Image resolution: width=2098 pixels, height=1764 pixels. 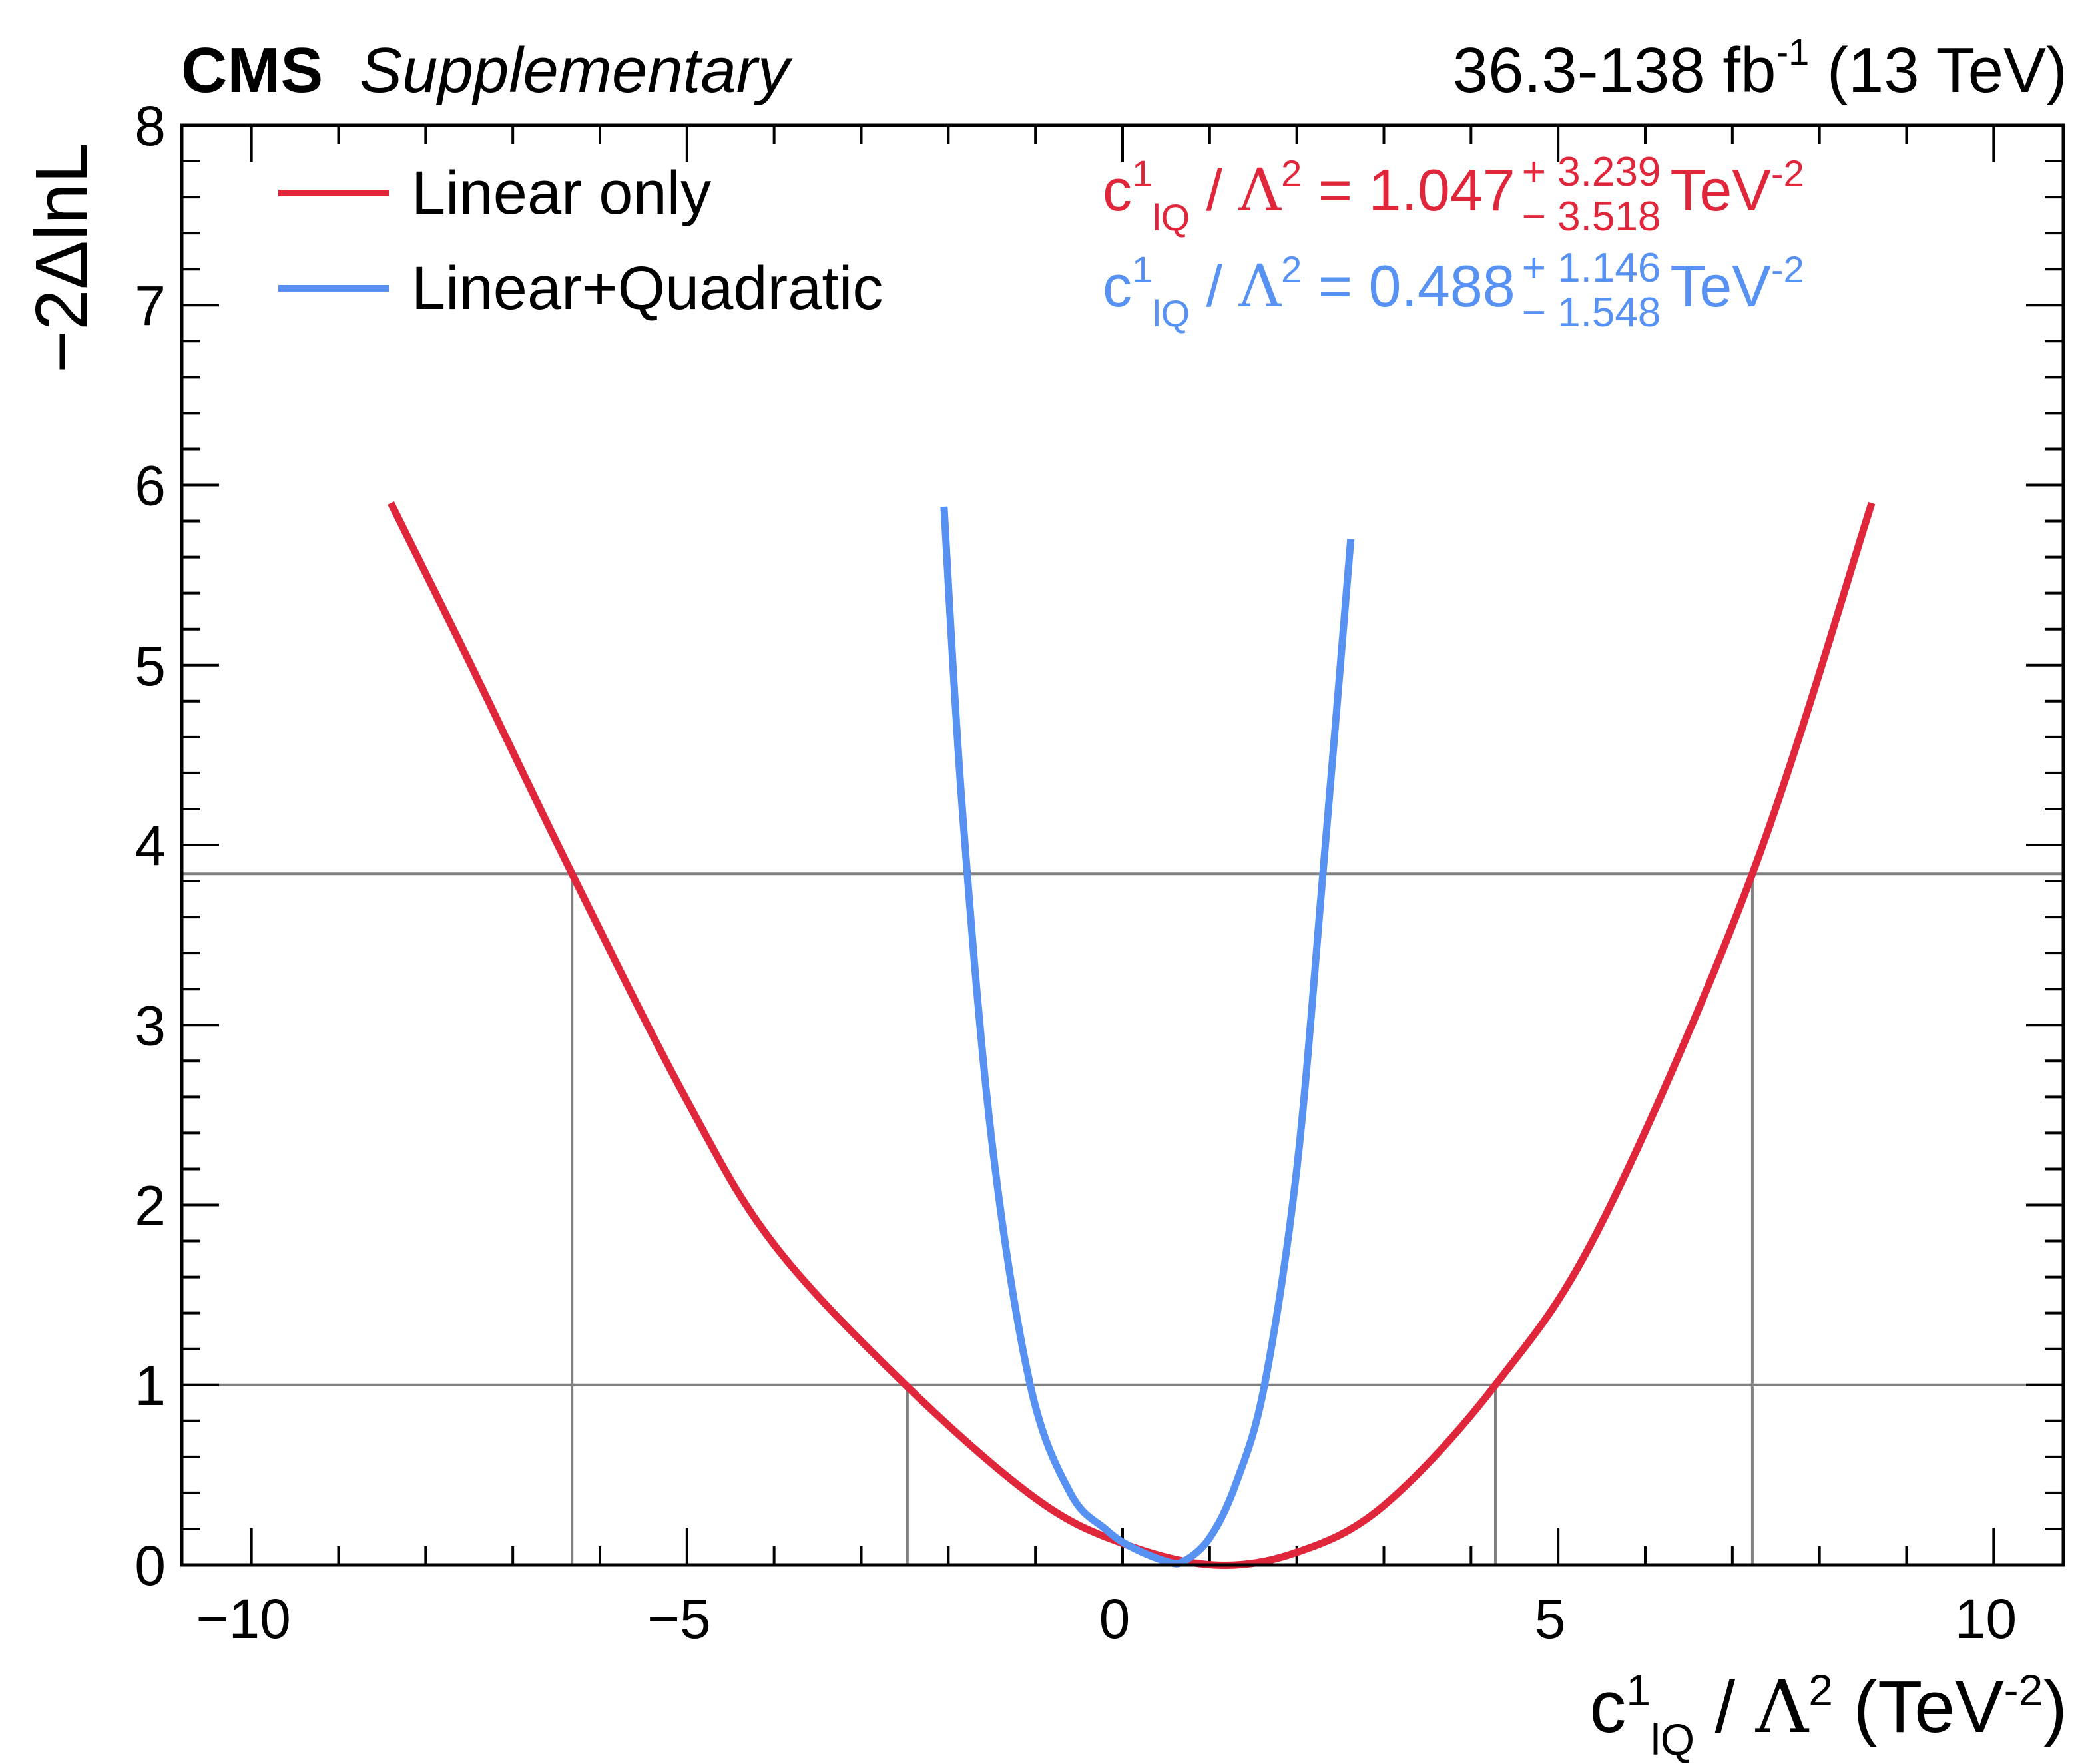 What do you see at coordinates (333, 241) in the screenshot?
I see `legend-lines` at bounding box center [333, 241].